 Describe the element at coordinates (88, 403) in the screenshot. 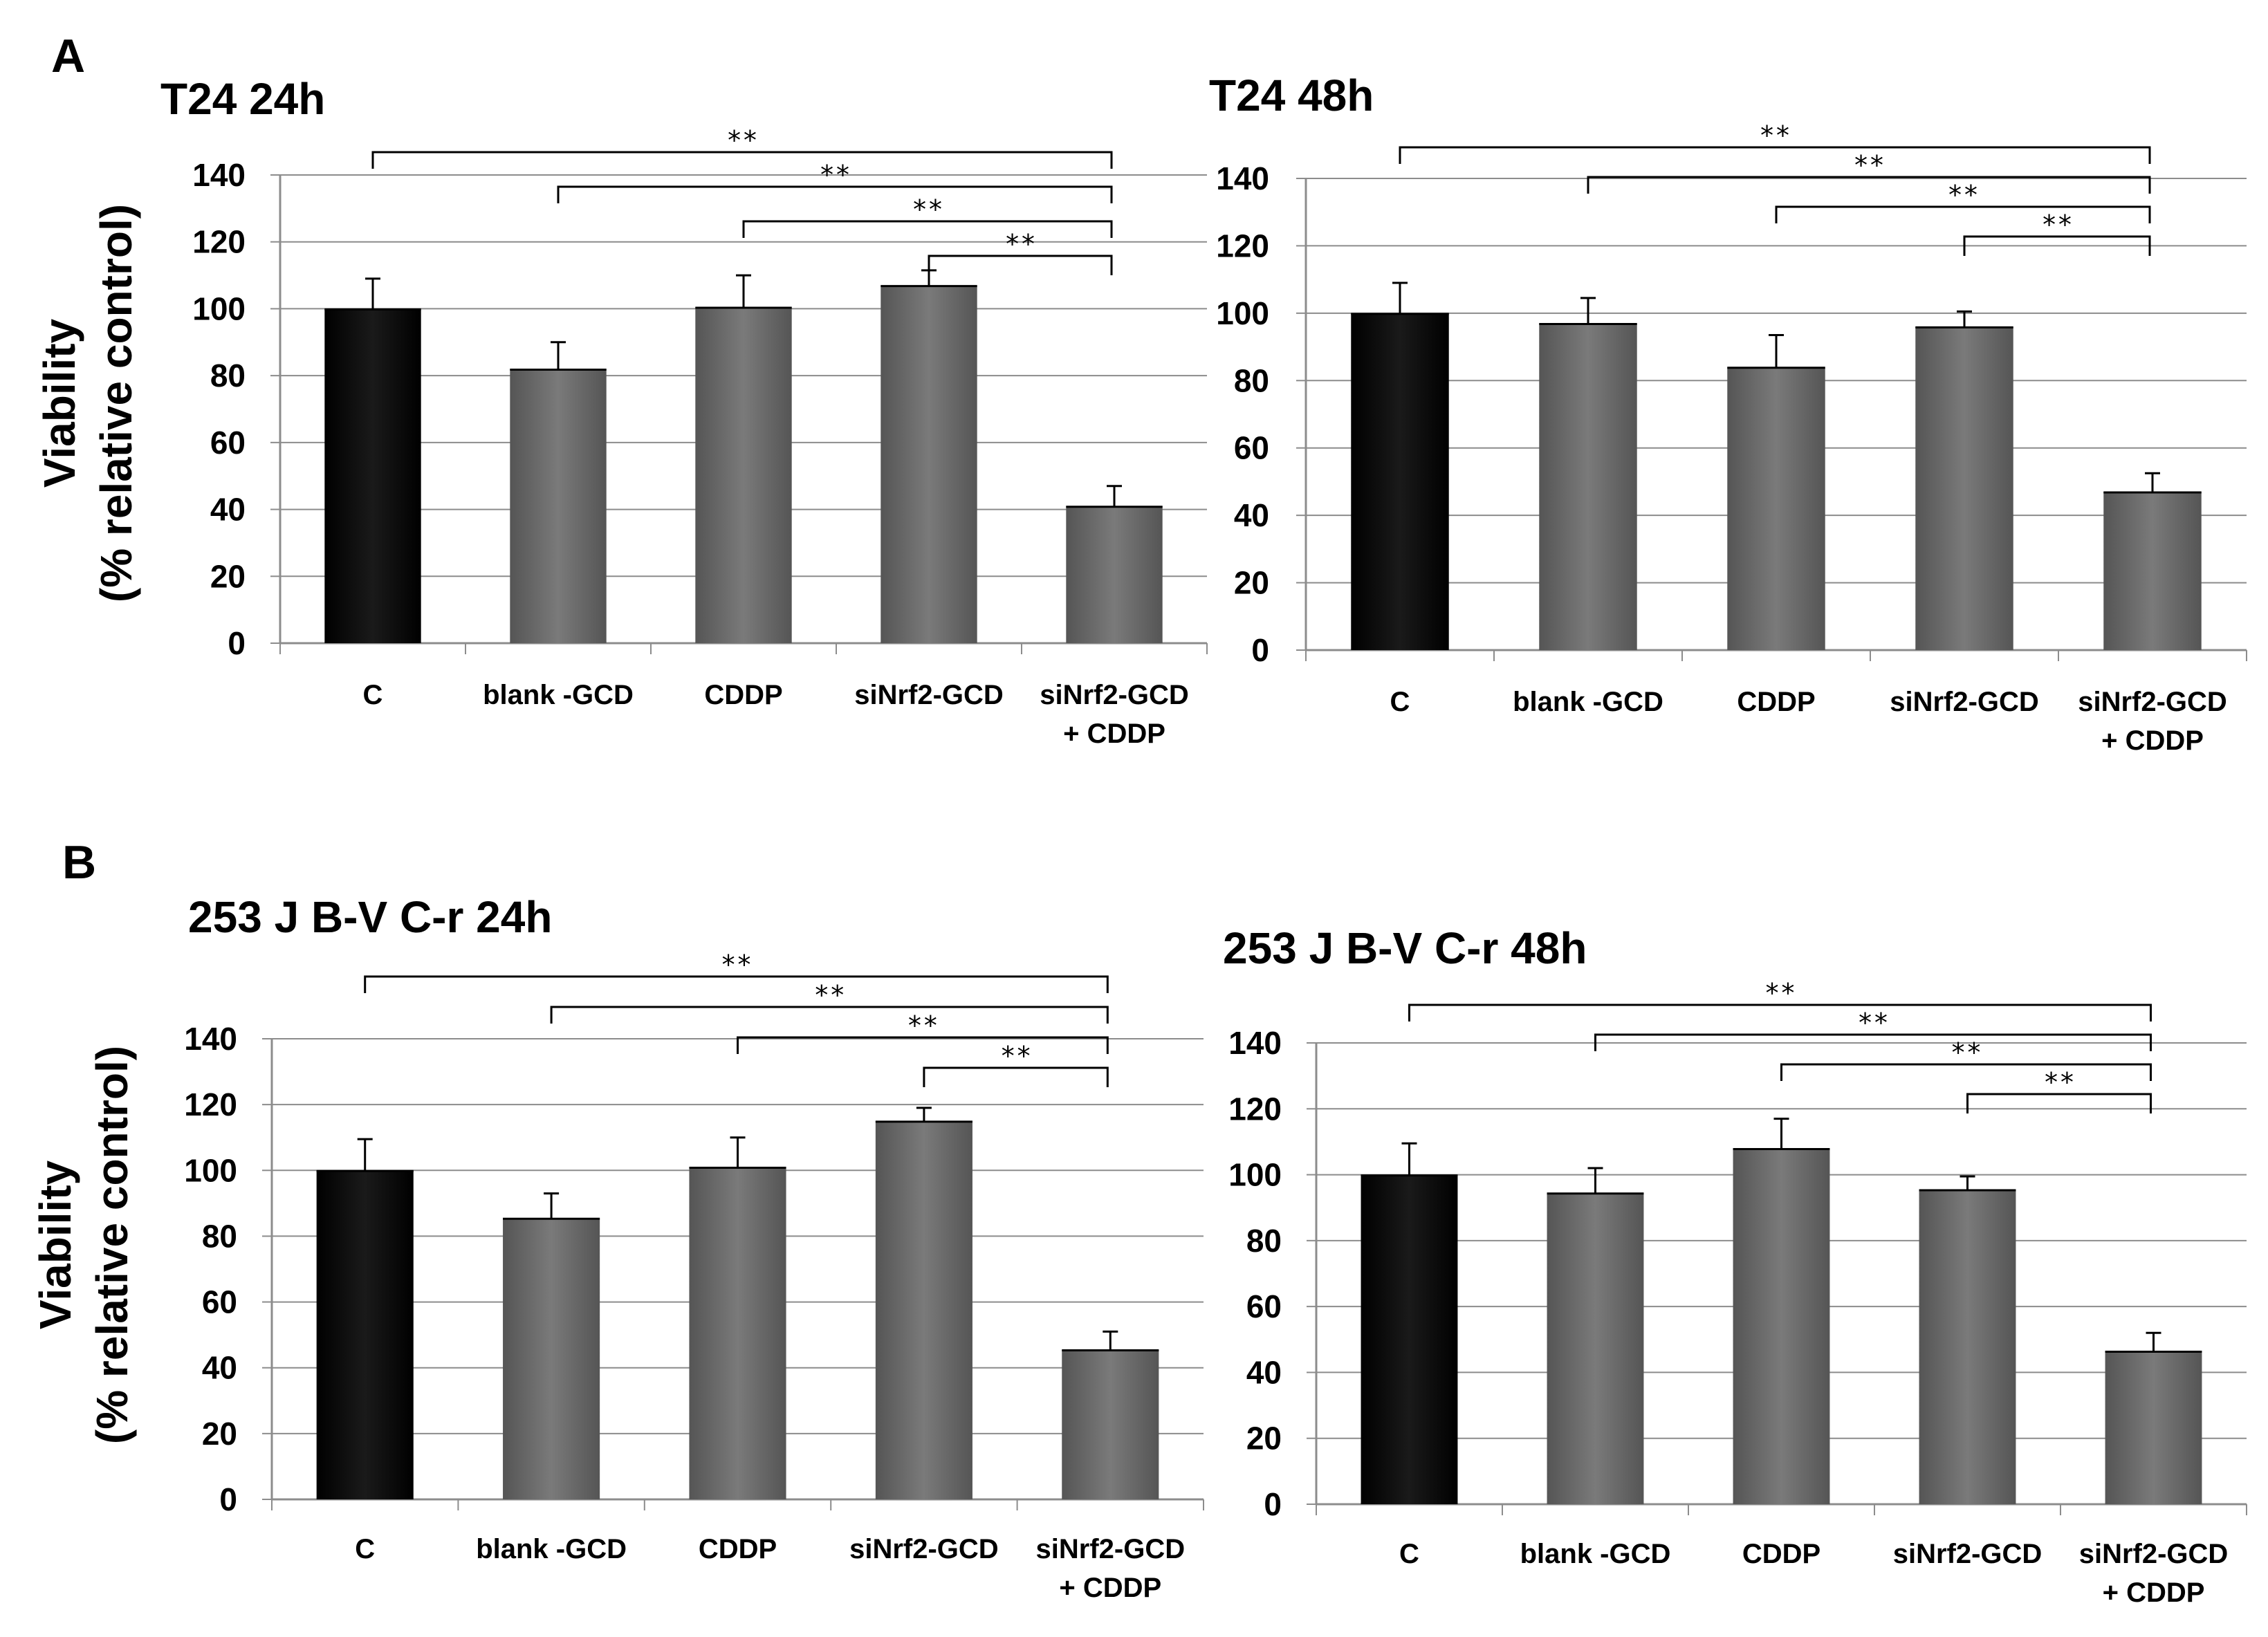

I see `y-axis-label-a: Viability (% relative control)` at that location.